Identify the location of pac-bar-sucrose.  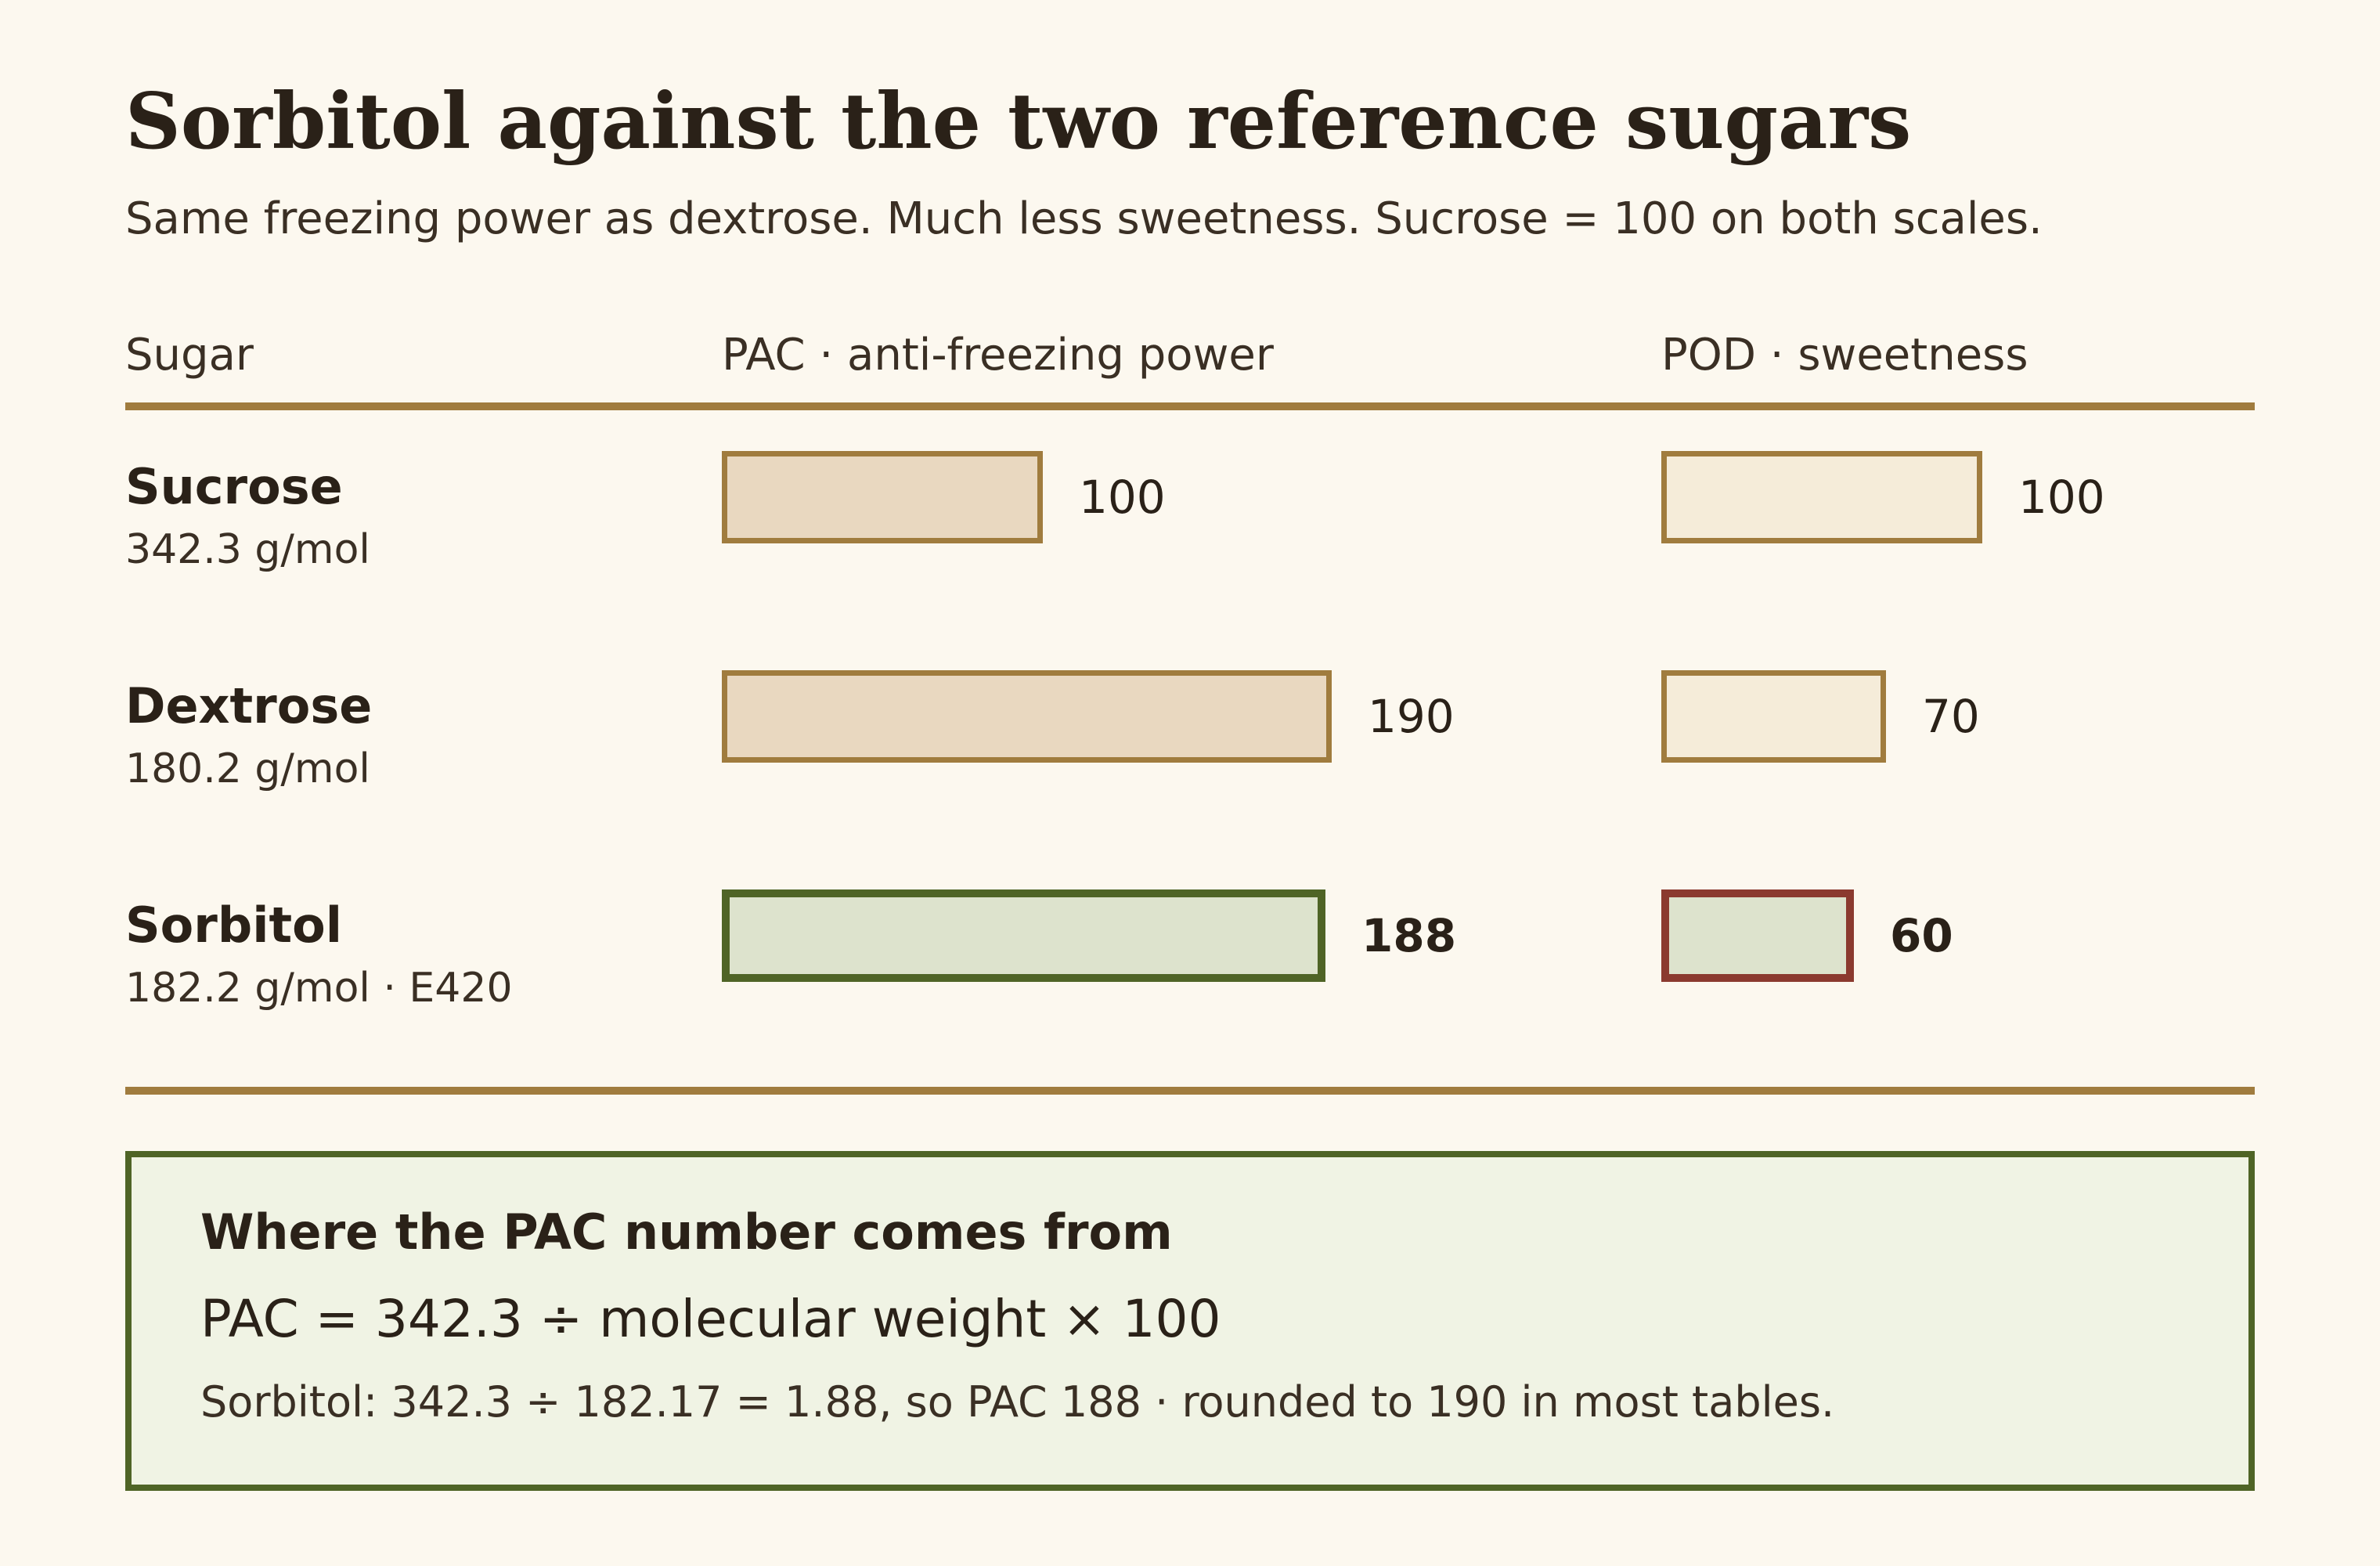
(882, 497).